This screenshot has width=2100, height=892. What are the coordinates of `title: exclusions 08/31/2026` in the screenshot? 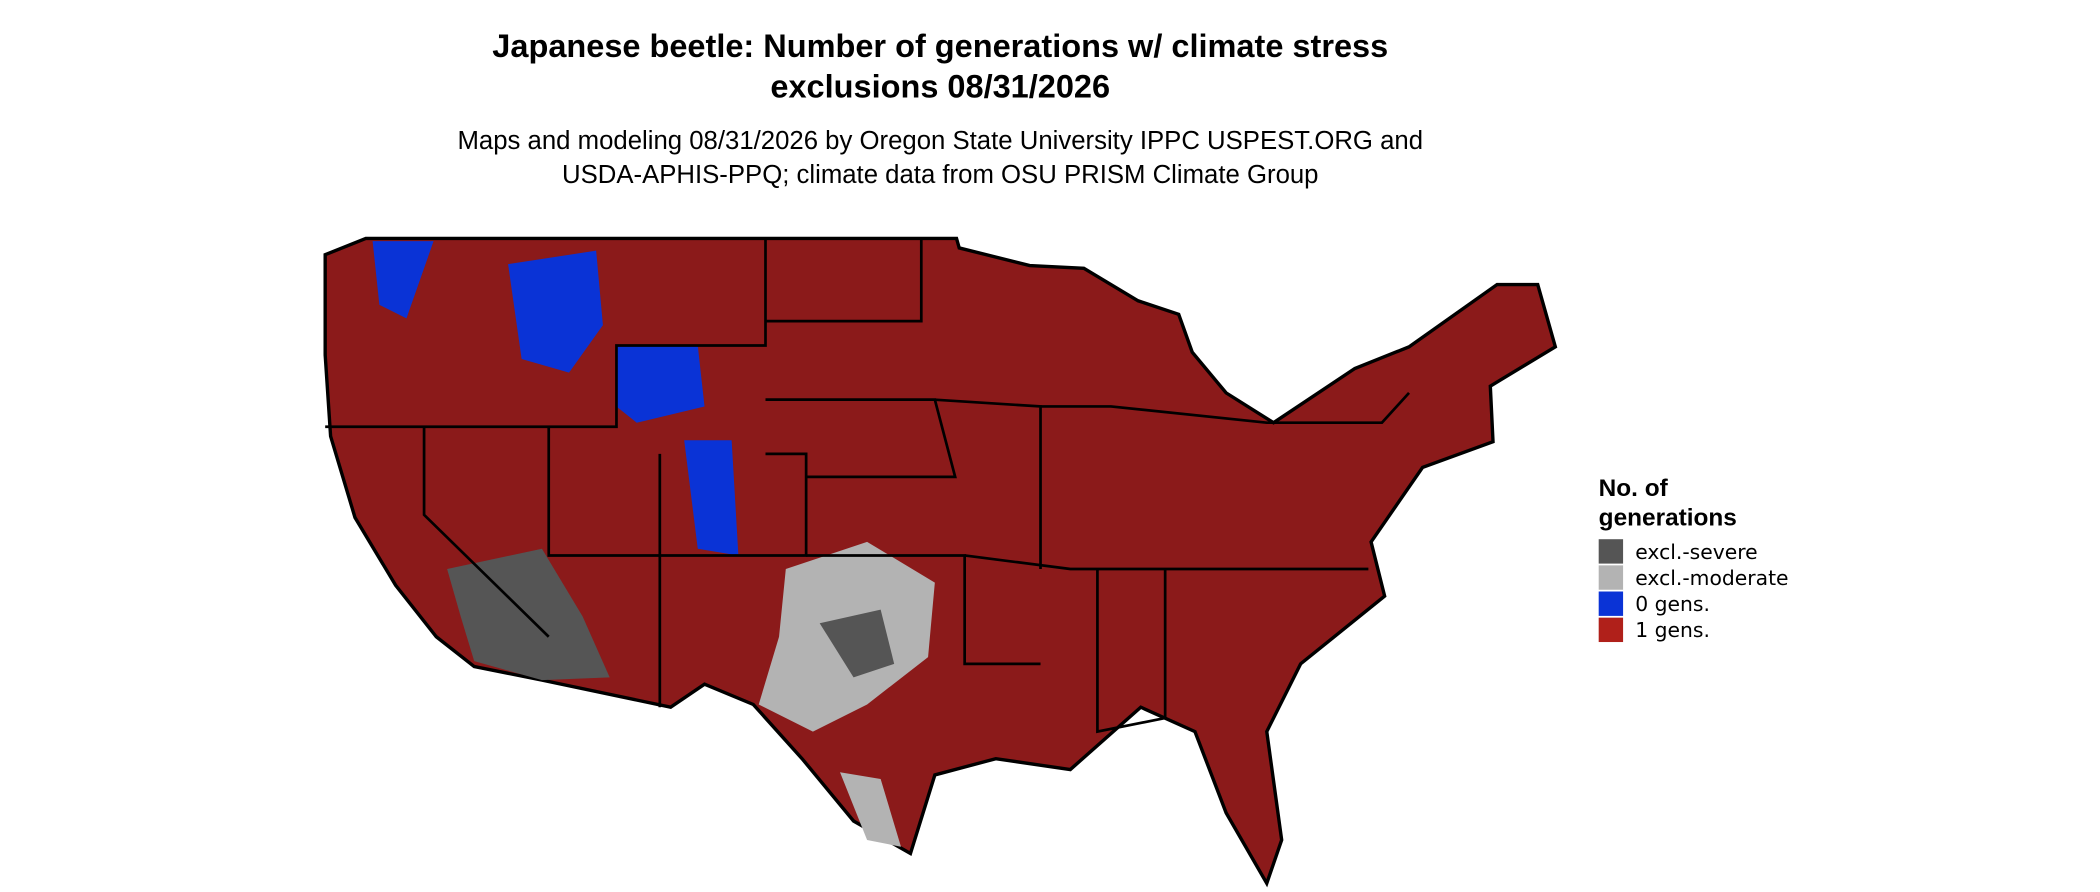 It's located at (940, 87).